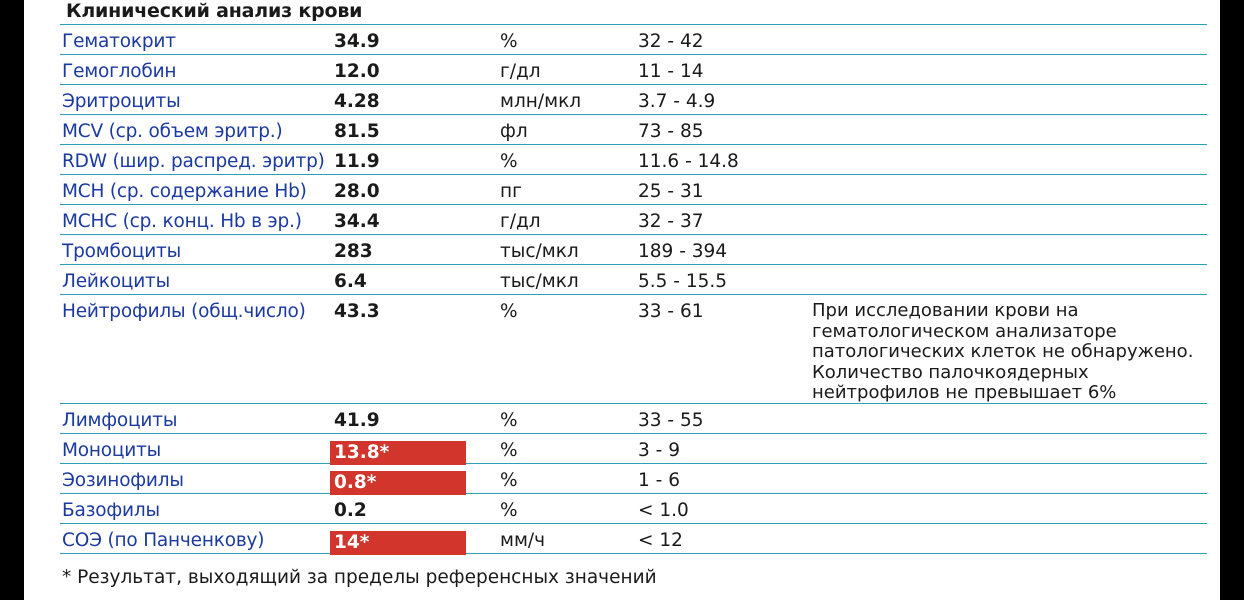 Image resolution: width=1244 pixels, height=600 pixels. I want to click on reference-range: 73 - 85, so click(671, 131).